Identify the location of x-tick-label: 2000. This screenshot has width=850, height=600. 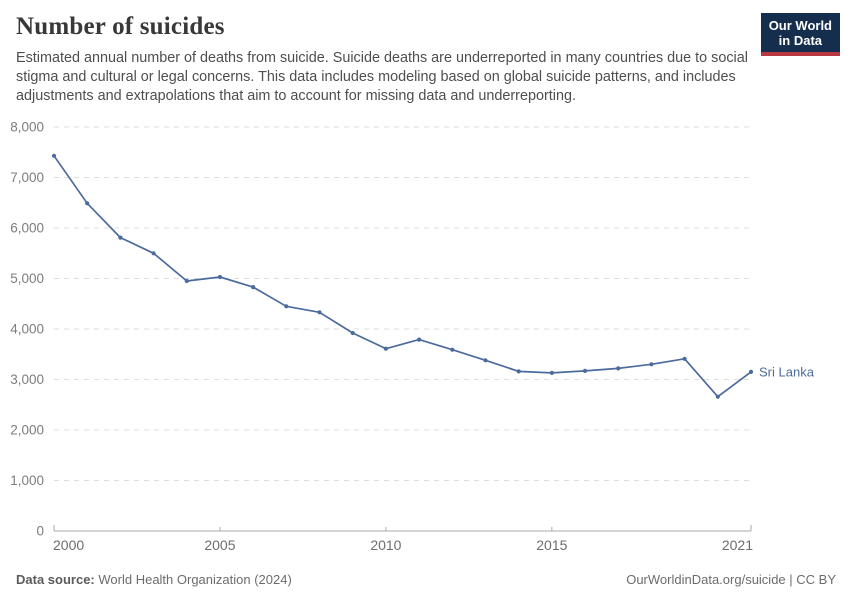
(68, 545).